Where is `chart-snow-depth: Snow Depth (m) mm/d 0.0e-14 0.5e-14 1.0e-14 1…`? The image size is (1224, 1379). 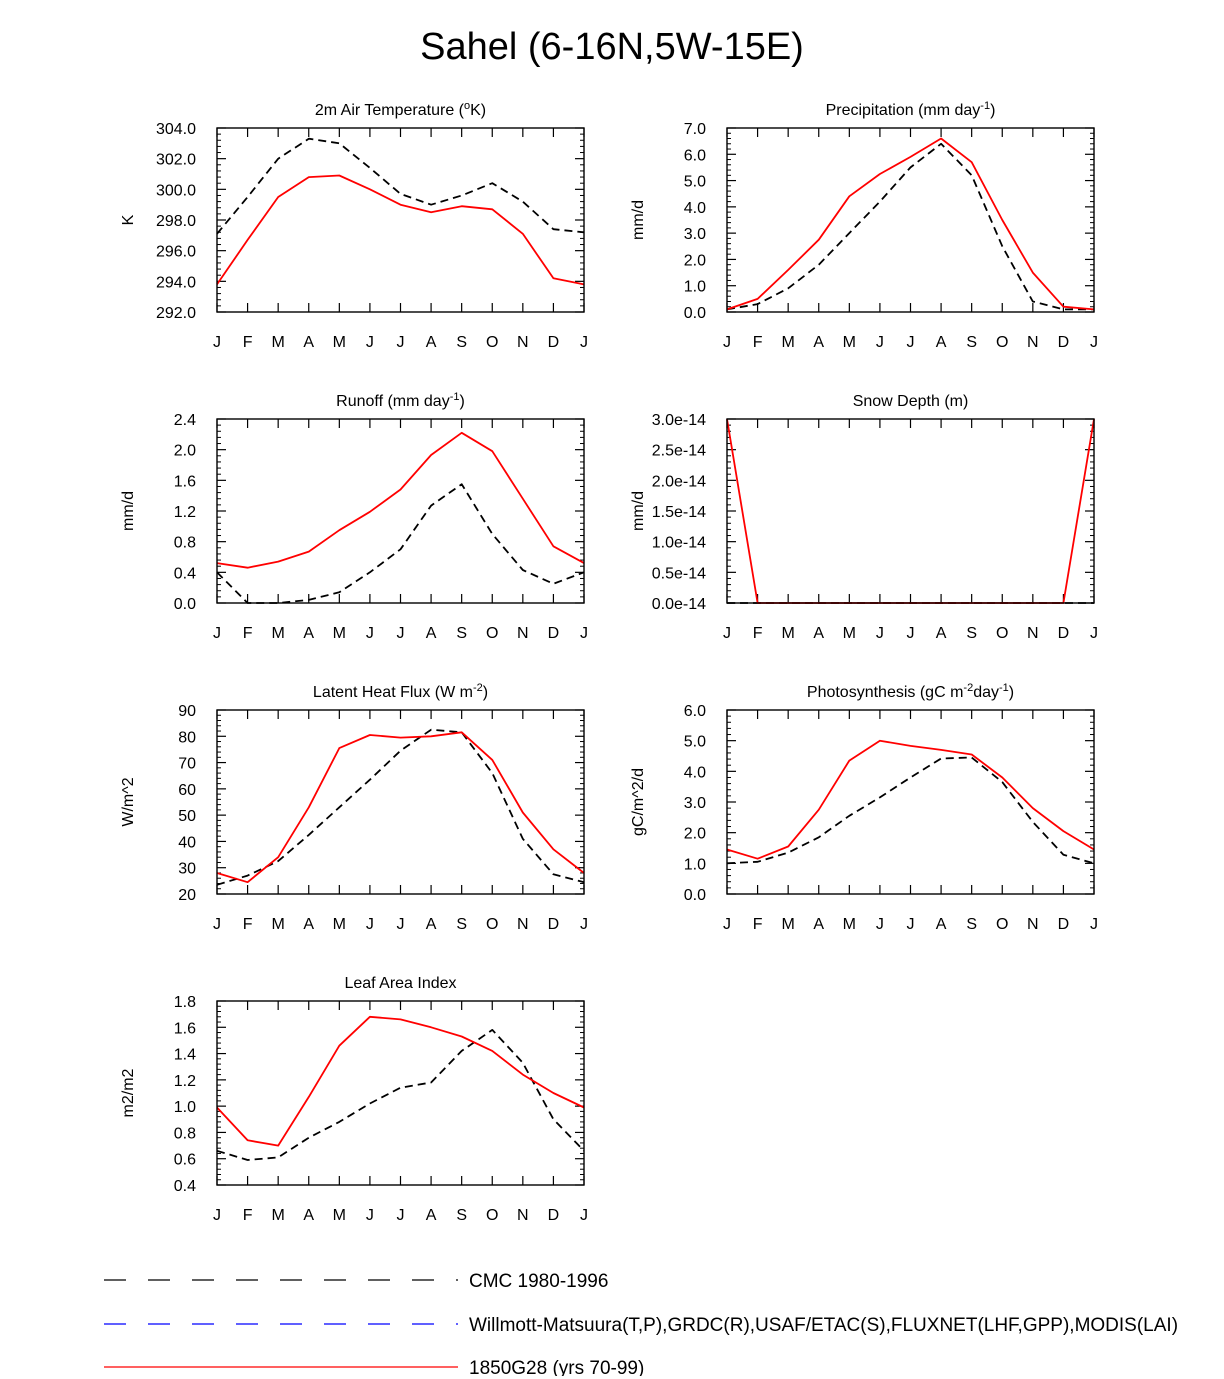 chart-snow-depth: Snow Depth (m) mm/d 0.0e-14 0.5e-14 1.0e-14 1… is located at coordinates (864, 517).